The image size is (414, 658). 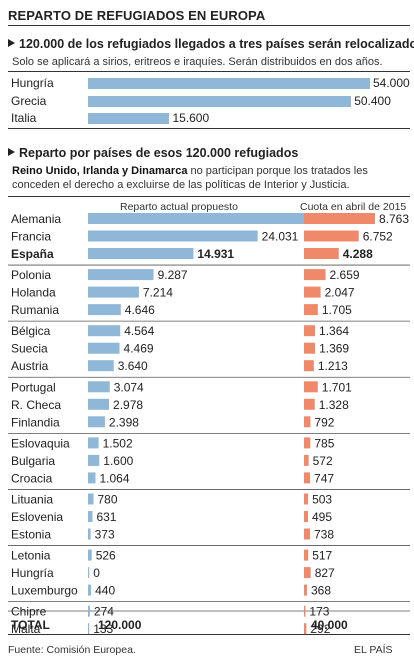 What do you see at coordinates (31, 237) in the screenshot?
I see `country-label: Francia` at bounding box center [31, 237].